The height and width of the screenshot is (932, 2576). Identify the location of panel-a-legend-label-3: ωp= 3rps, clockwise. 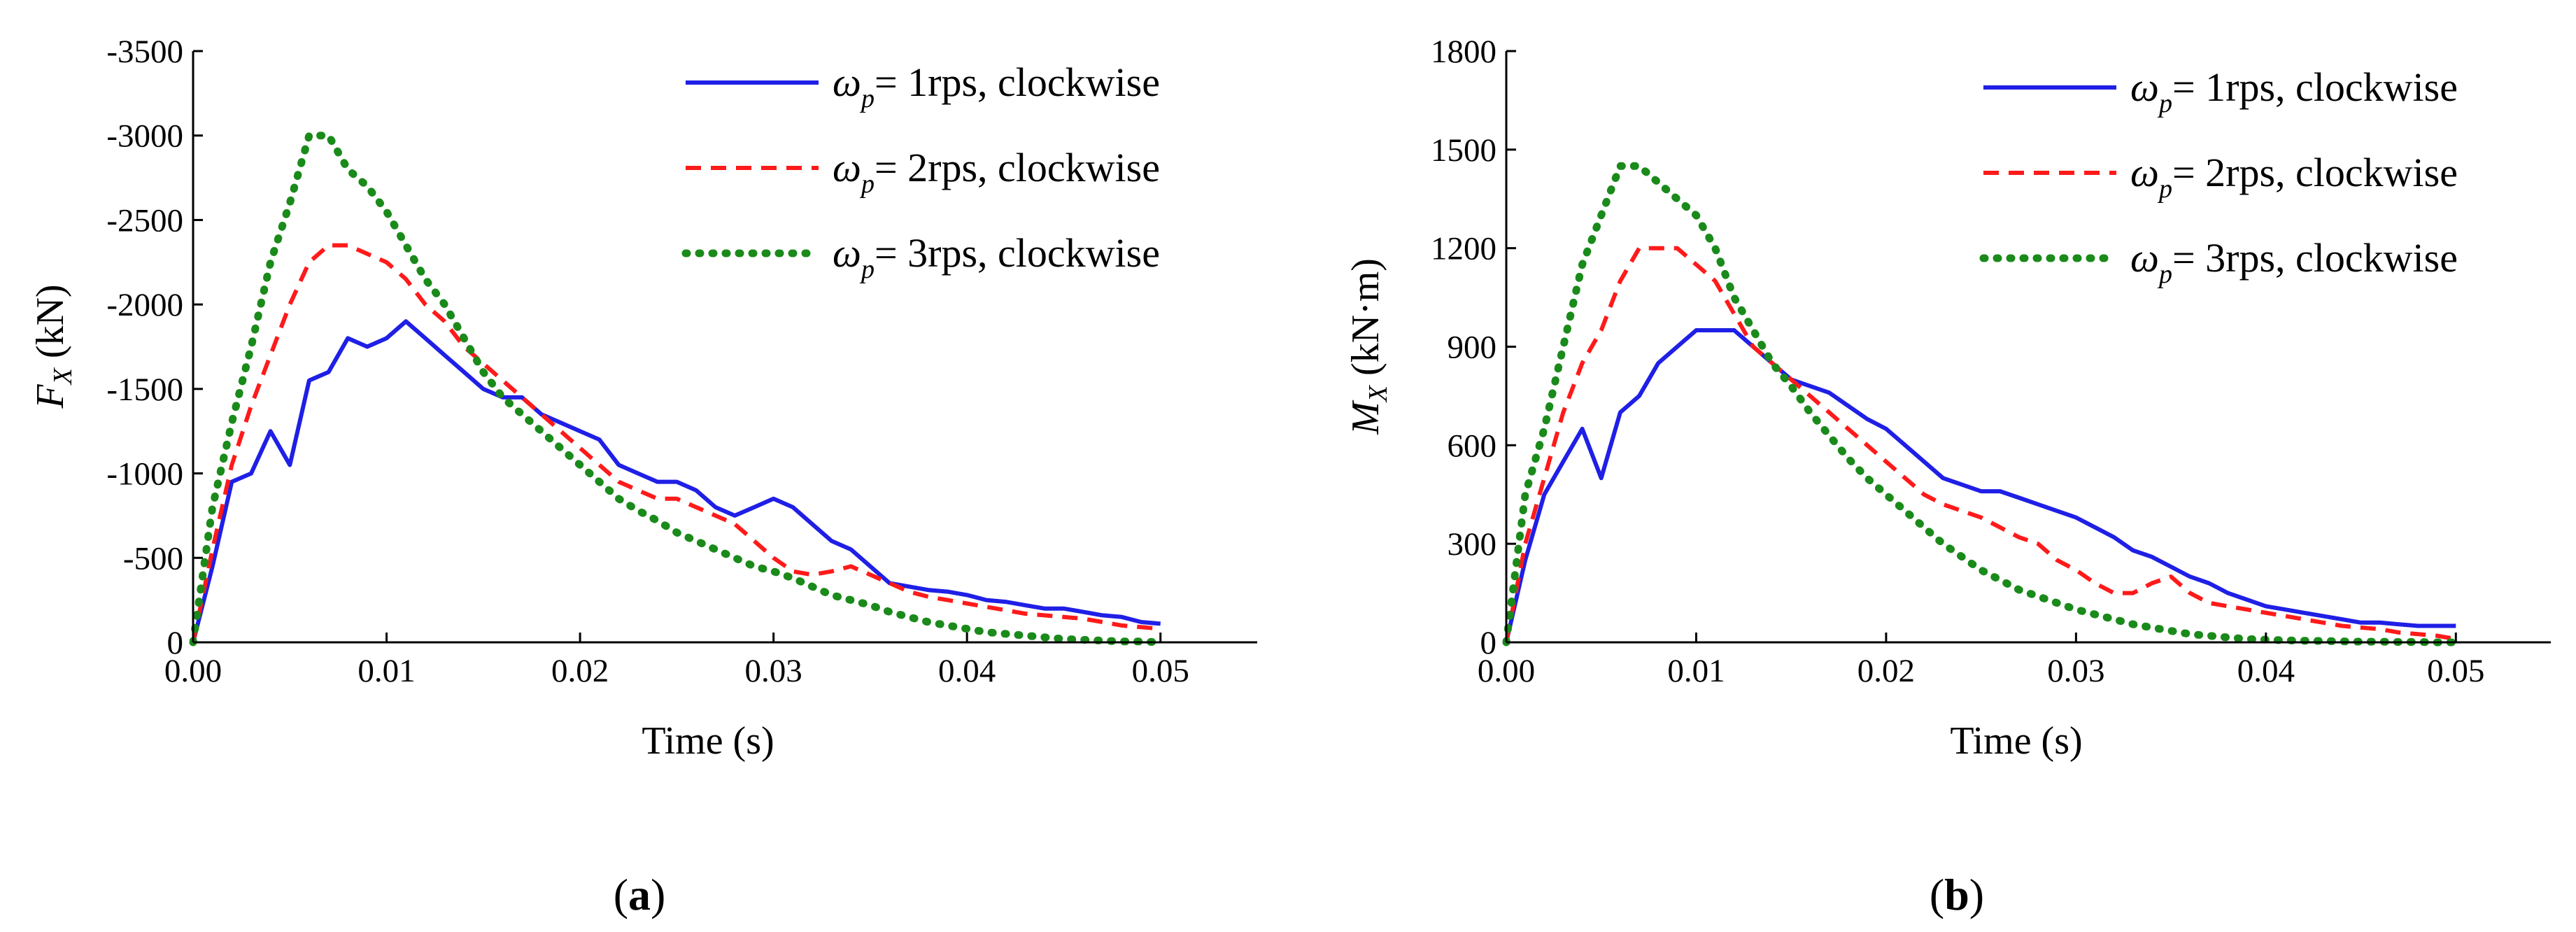
(996, 257).